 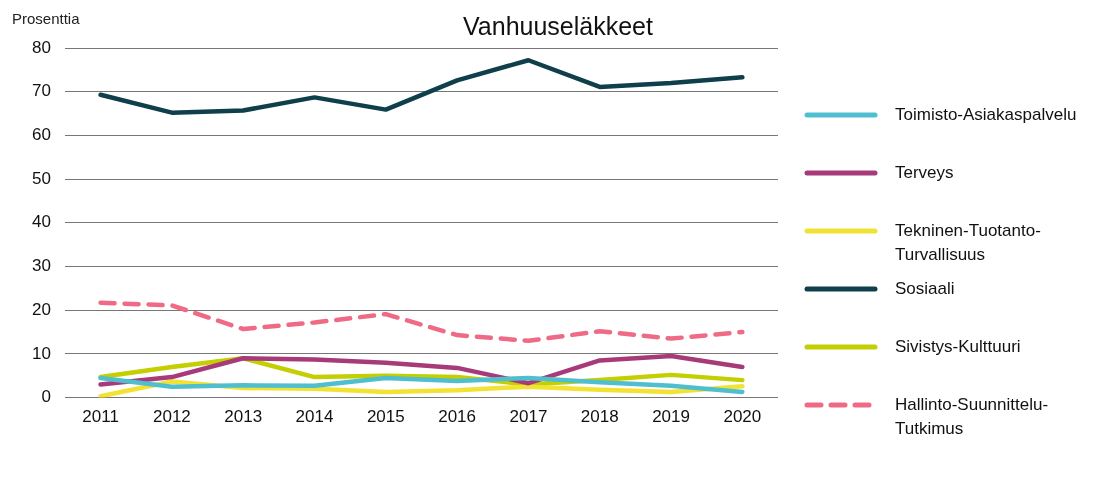 I want to click on chart-title: Vanhuuseläkkeet, so click(x=558, y=26).